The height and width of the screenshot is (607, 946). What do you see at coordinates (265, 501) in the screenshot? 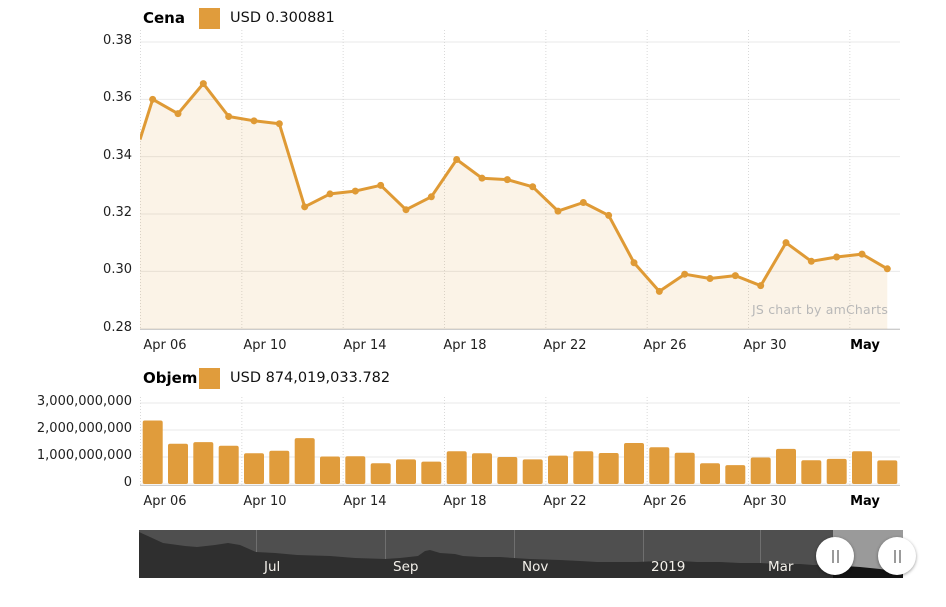
I see `volume-x-tick-label: Apr 10` at bounding box center [265, 501].